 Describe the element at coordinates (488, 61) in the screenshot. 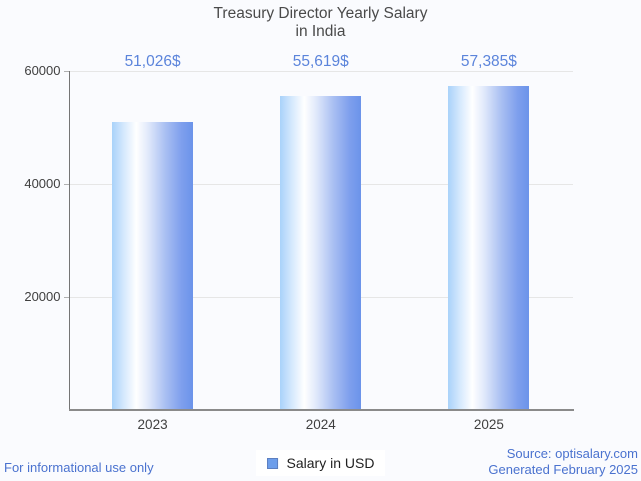

I see `bar-value-label-2025: 57,385$` at that location.